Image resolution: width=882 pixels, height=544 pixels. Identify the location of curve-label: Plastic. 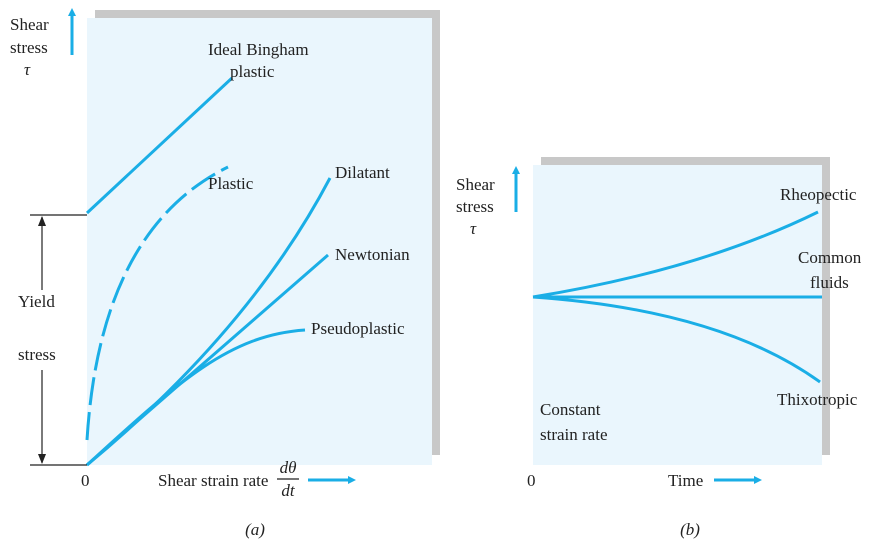
(231, 183).